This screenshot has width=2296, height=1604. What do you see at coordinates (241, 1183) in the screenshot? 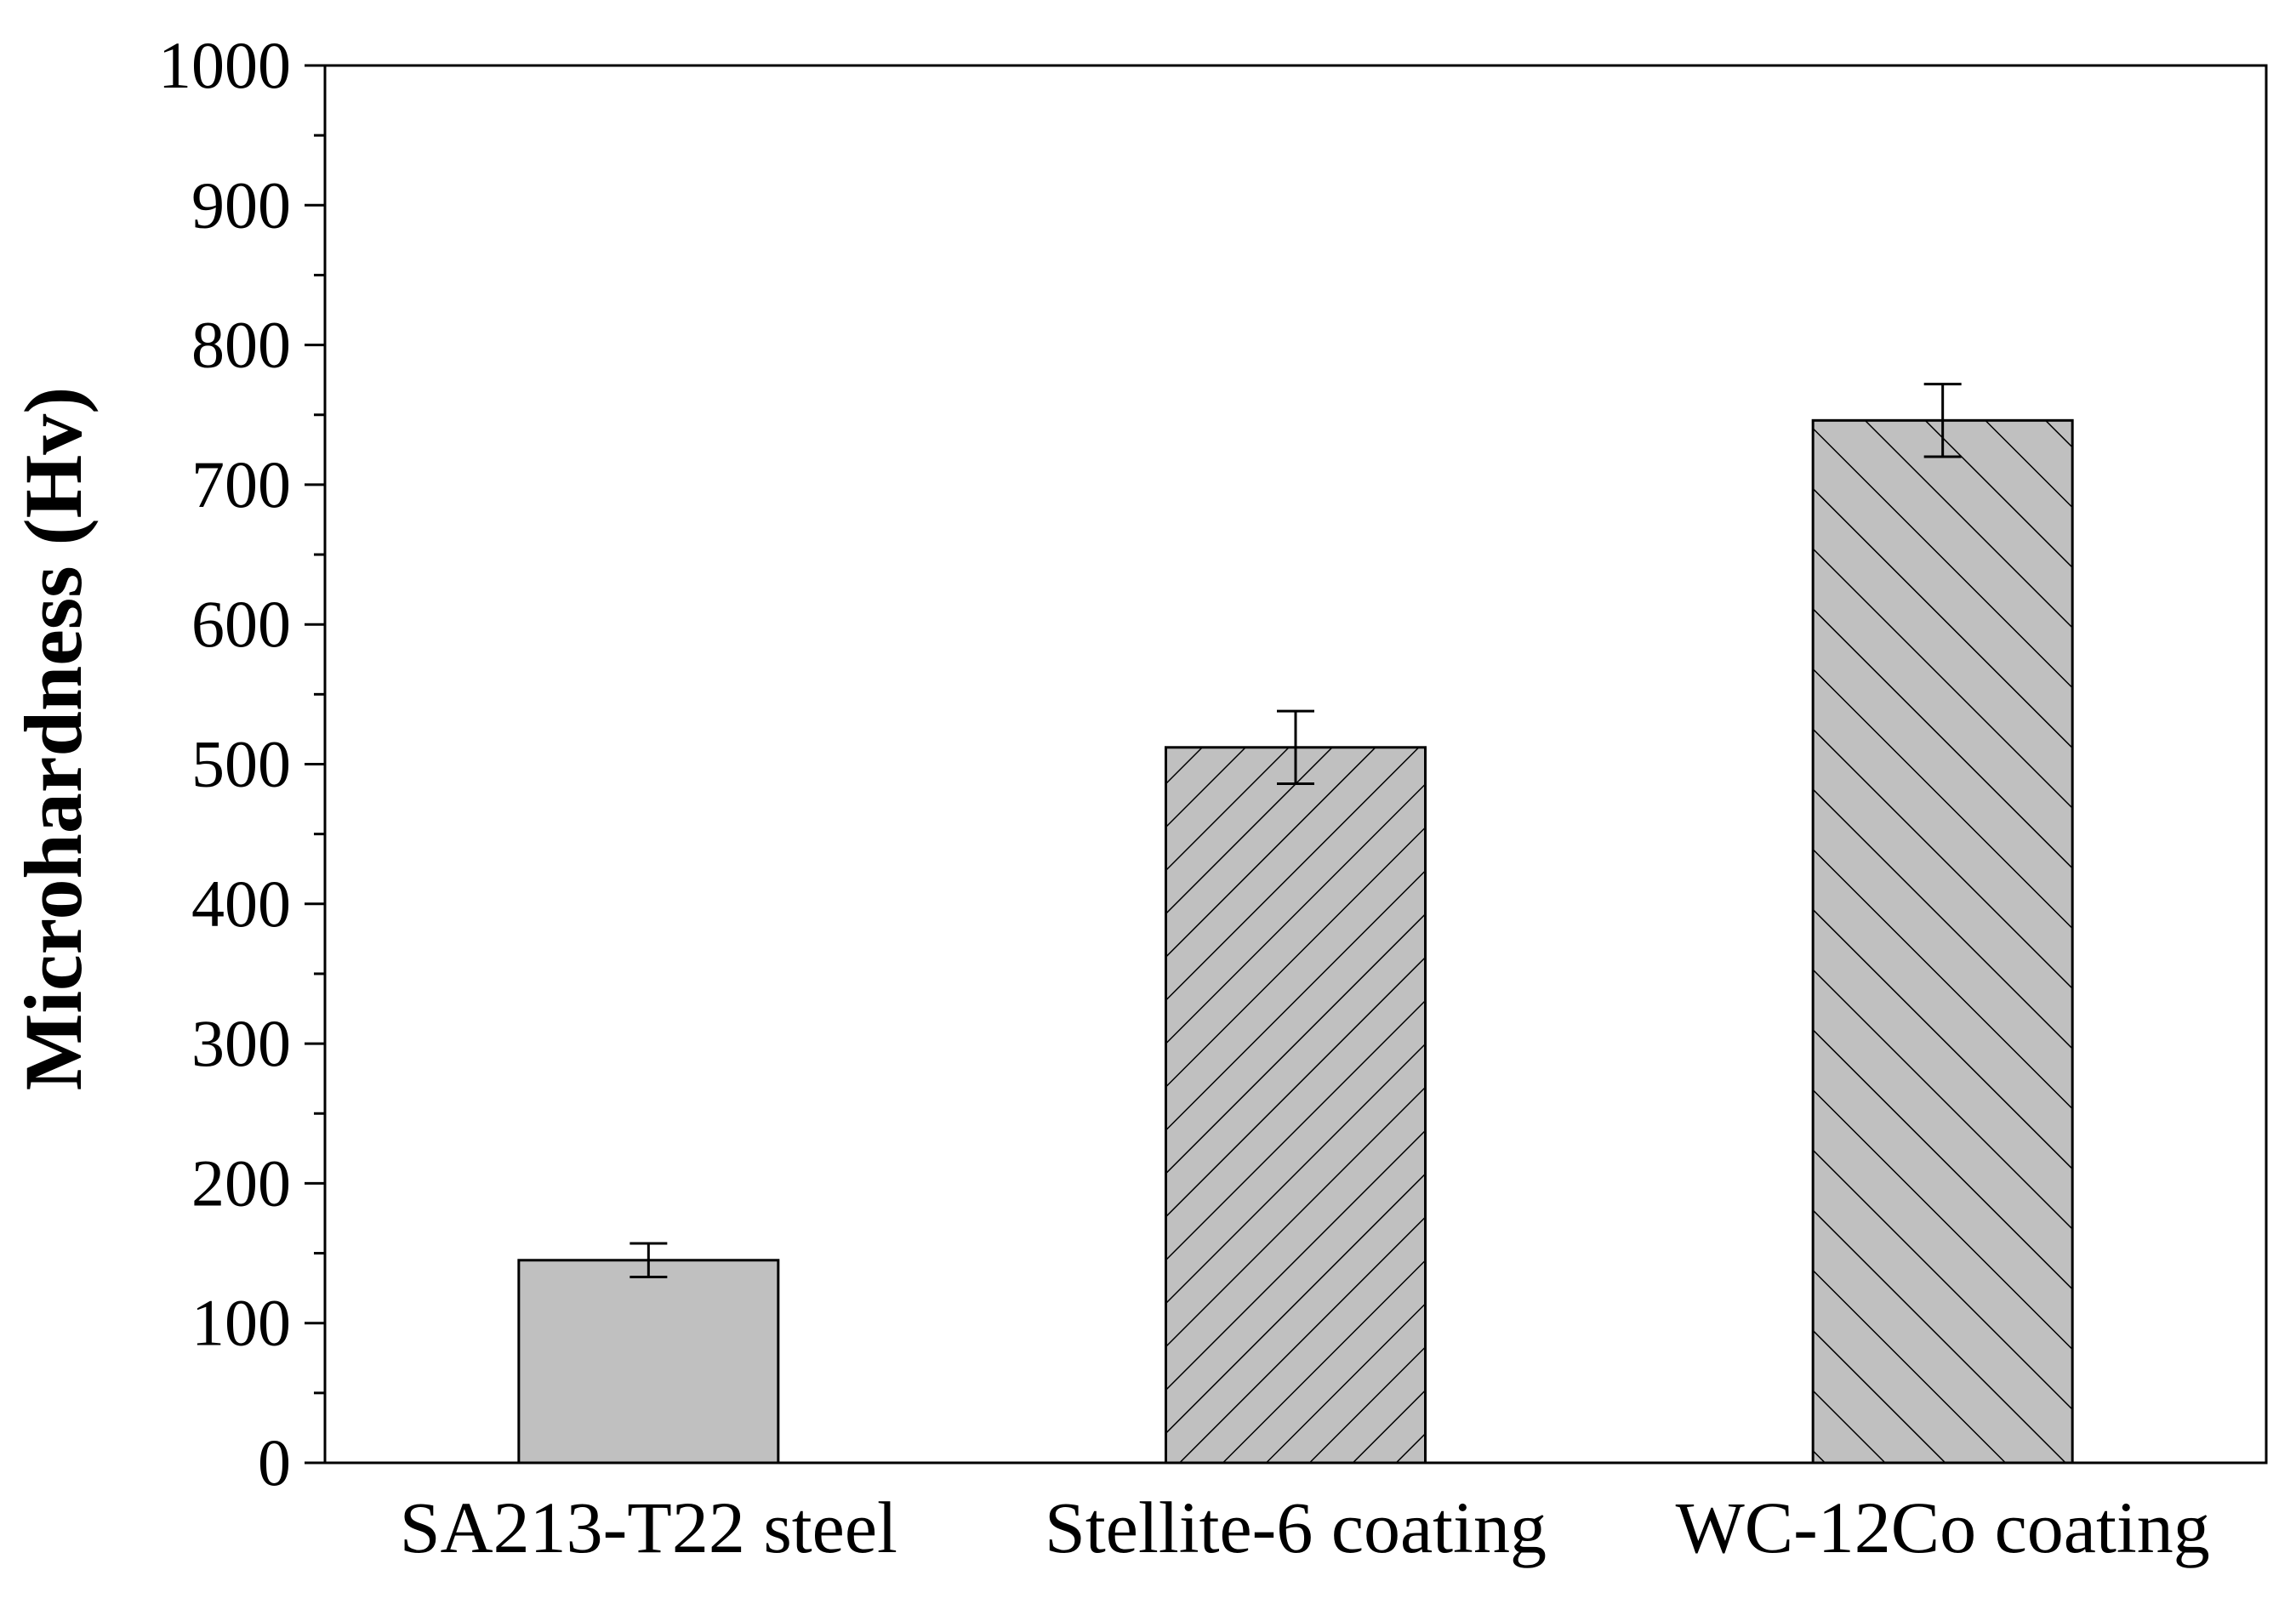
I see `y-tick-label: 200` at bounding box center [241, 1183].